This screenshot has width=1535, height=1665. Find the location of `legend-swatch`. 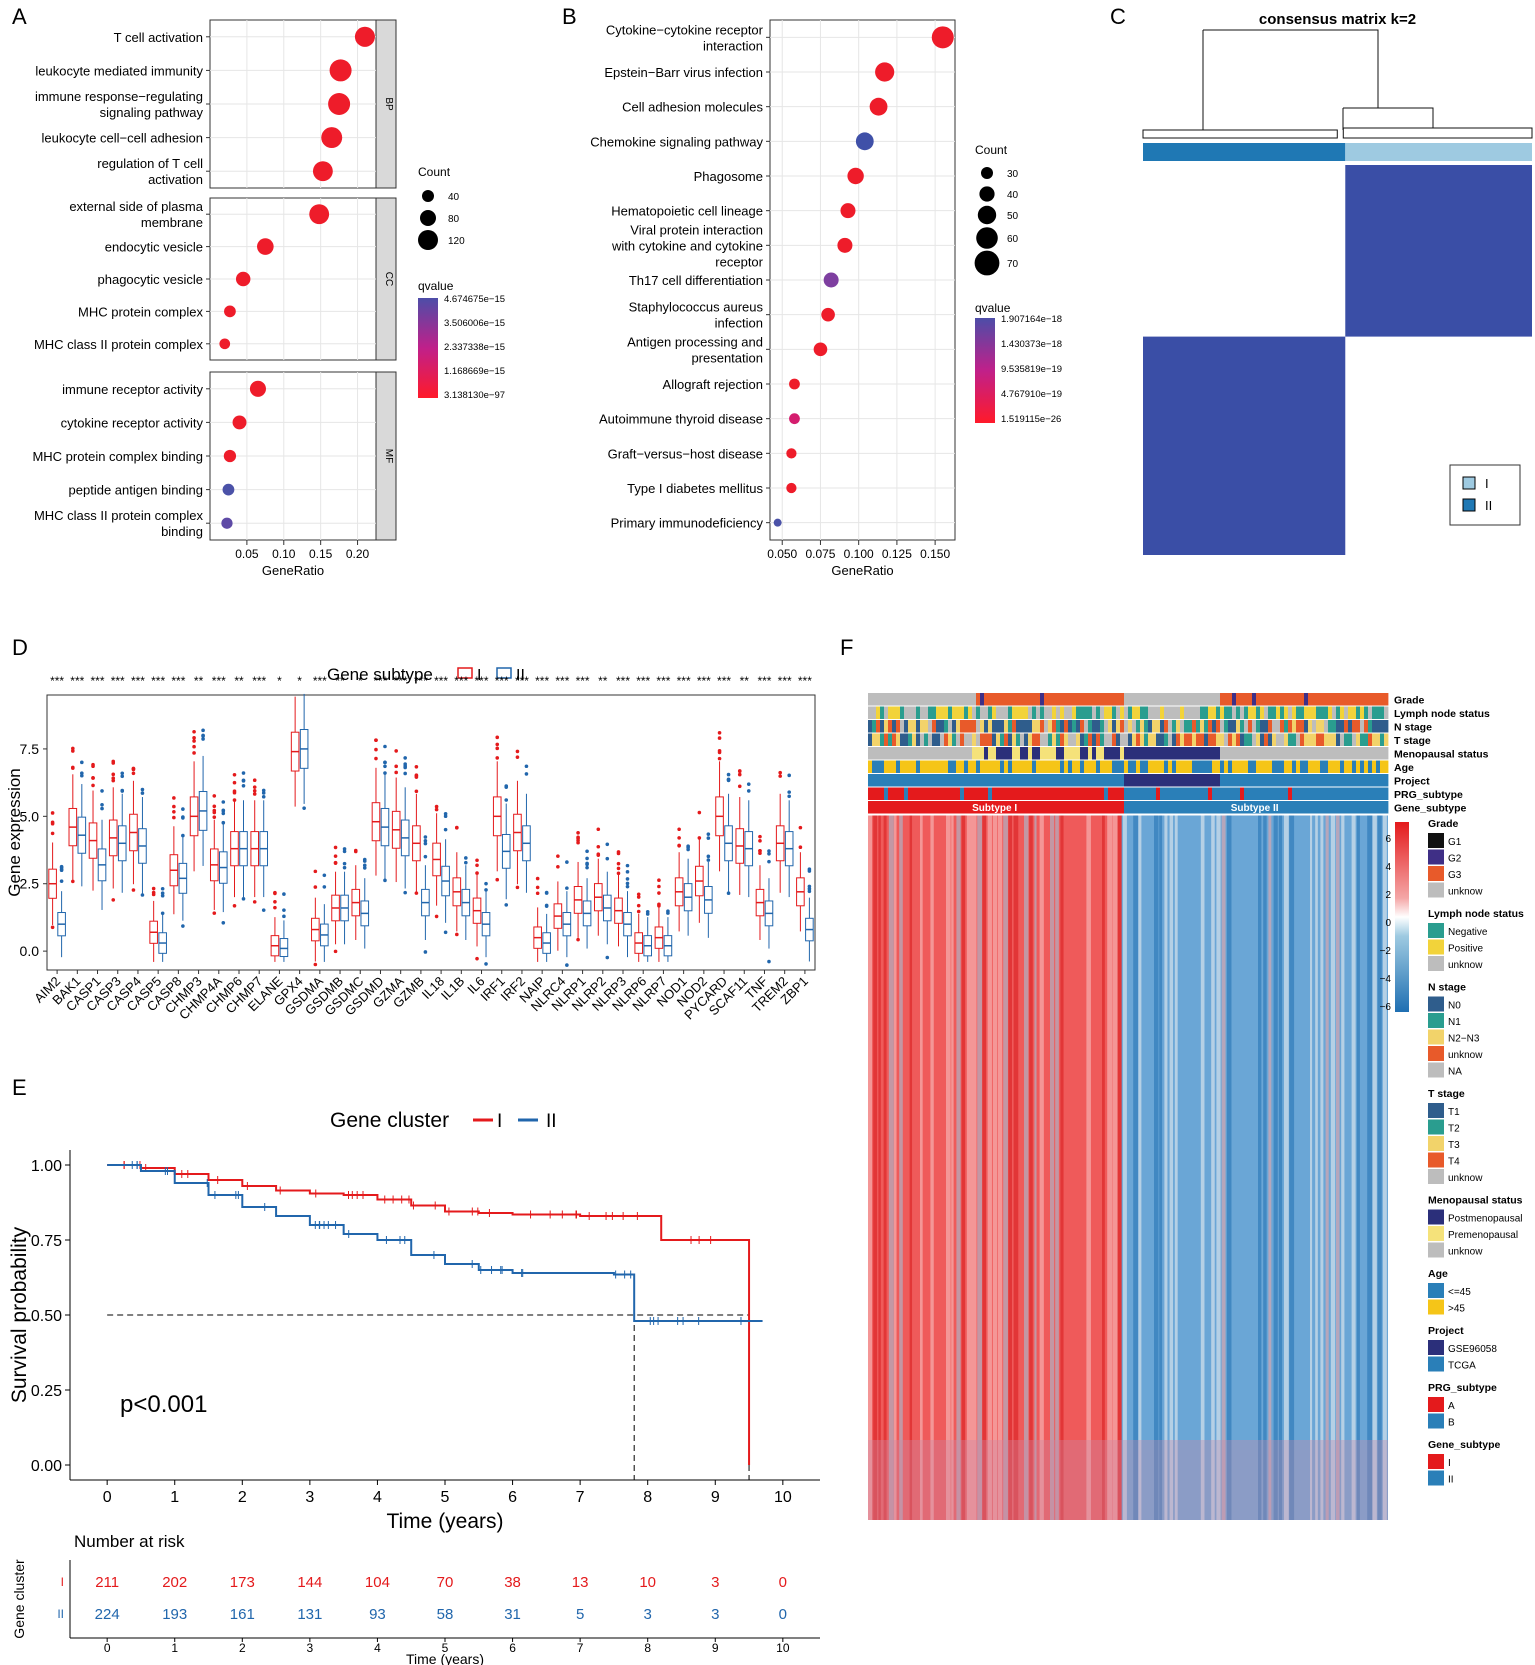

legend-swatch is located at coordinates (1436, 873).